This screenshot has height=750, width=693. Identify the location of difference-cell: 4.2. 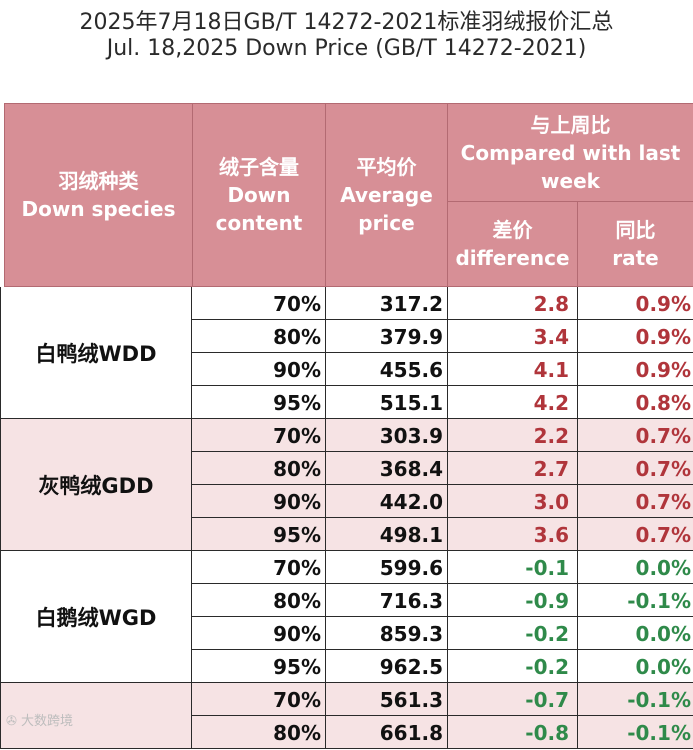
(513, 402).